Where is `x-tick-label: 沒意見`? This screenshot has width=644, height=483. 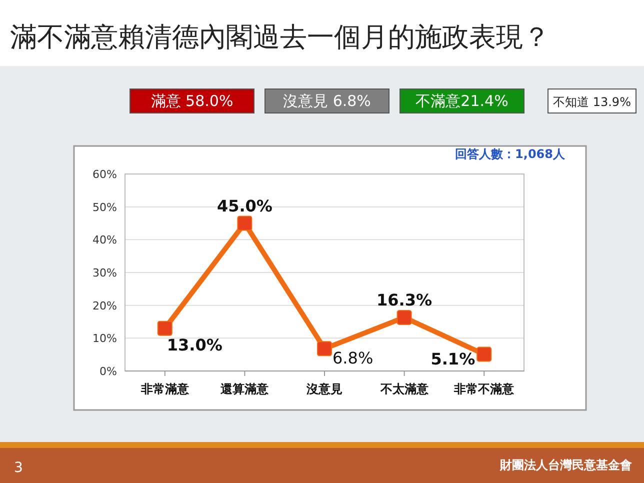
x-tick-label: 沒意見 is located at coordinates (324, 389).